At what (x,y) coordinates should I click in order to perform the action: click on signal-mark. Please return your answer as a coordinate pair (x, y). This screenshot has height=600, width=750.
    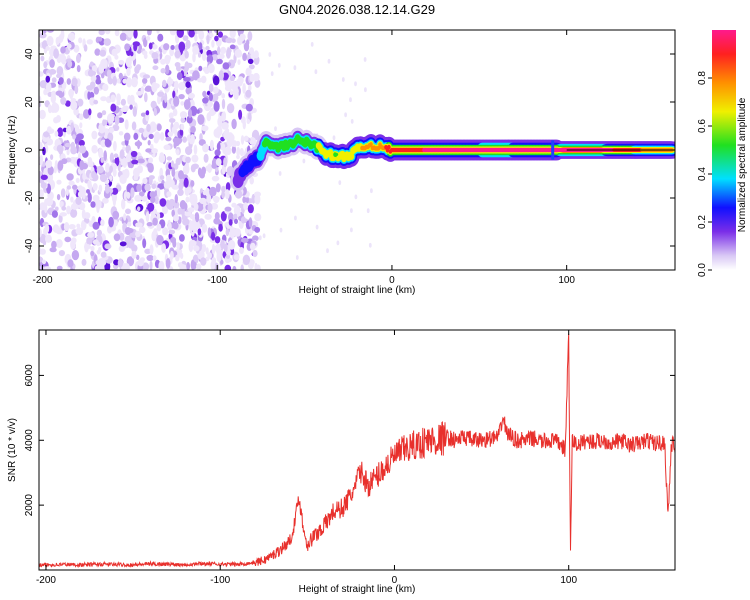
    Looking at the image, I should click on (371, 144).